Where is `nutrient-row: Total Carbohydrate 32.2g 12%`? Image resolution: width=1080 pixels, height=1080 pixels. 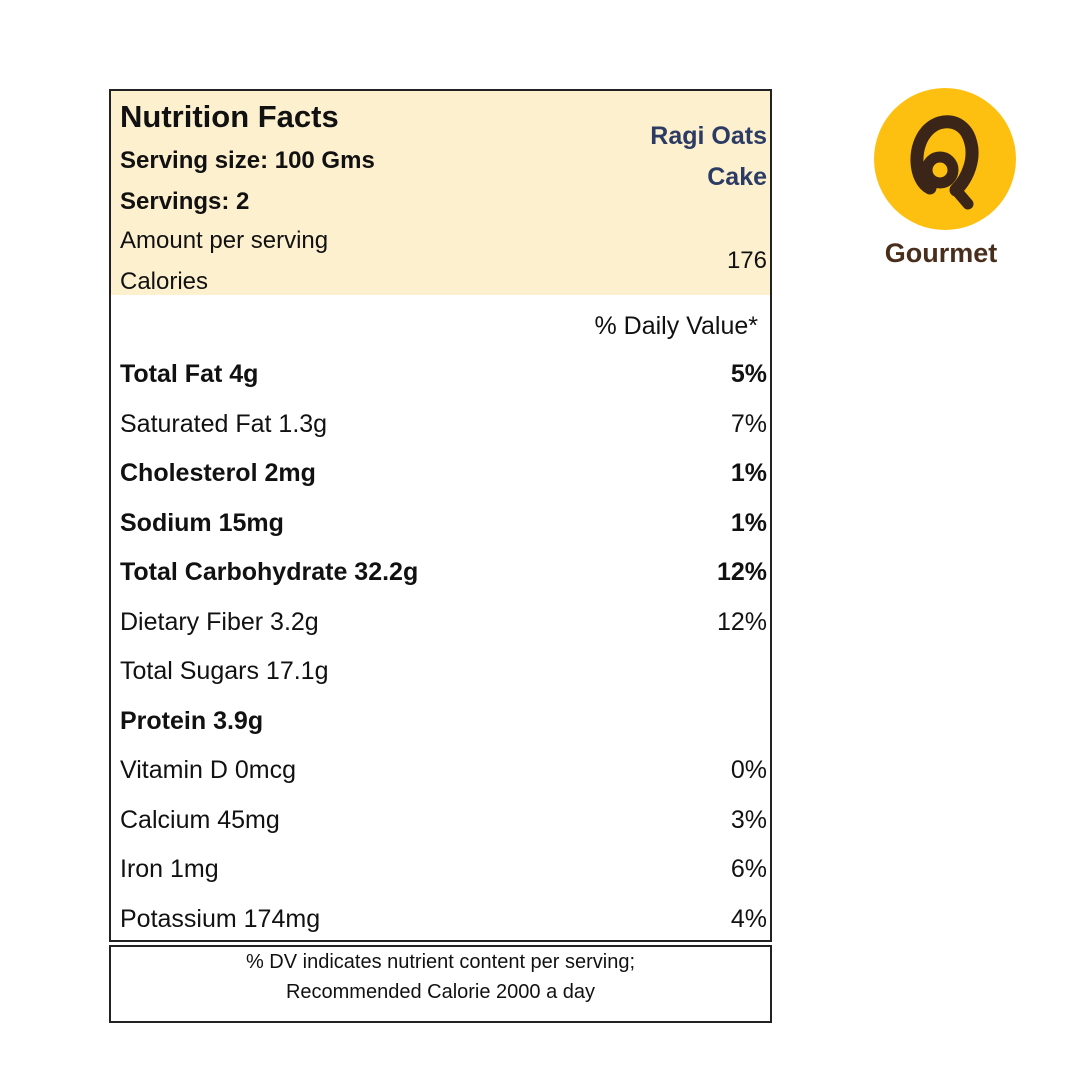
nutrient-row: Total Carbohydrate 32.2g 12% is located at coordinates (443, 572).